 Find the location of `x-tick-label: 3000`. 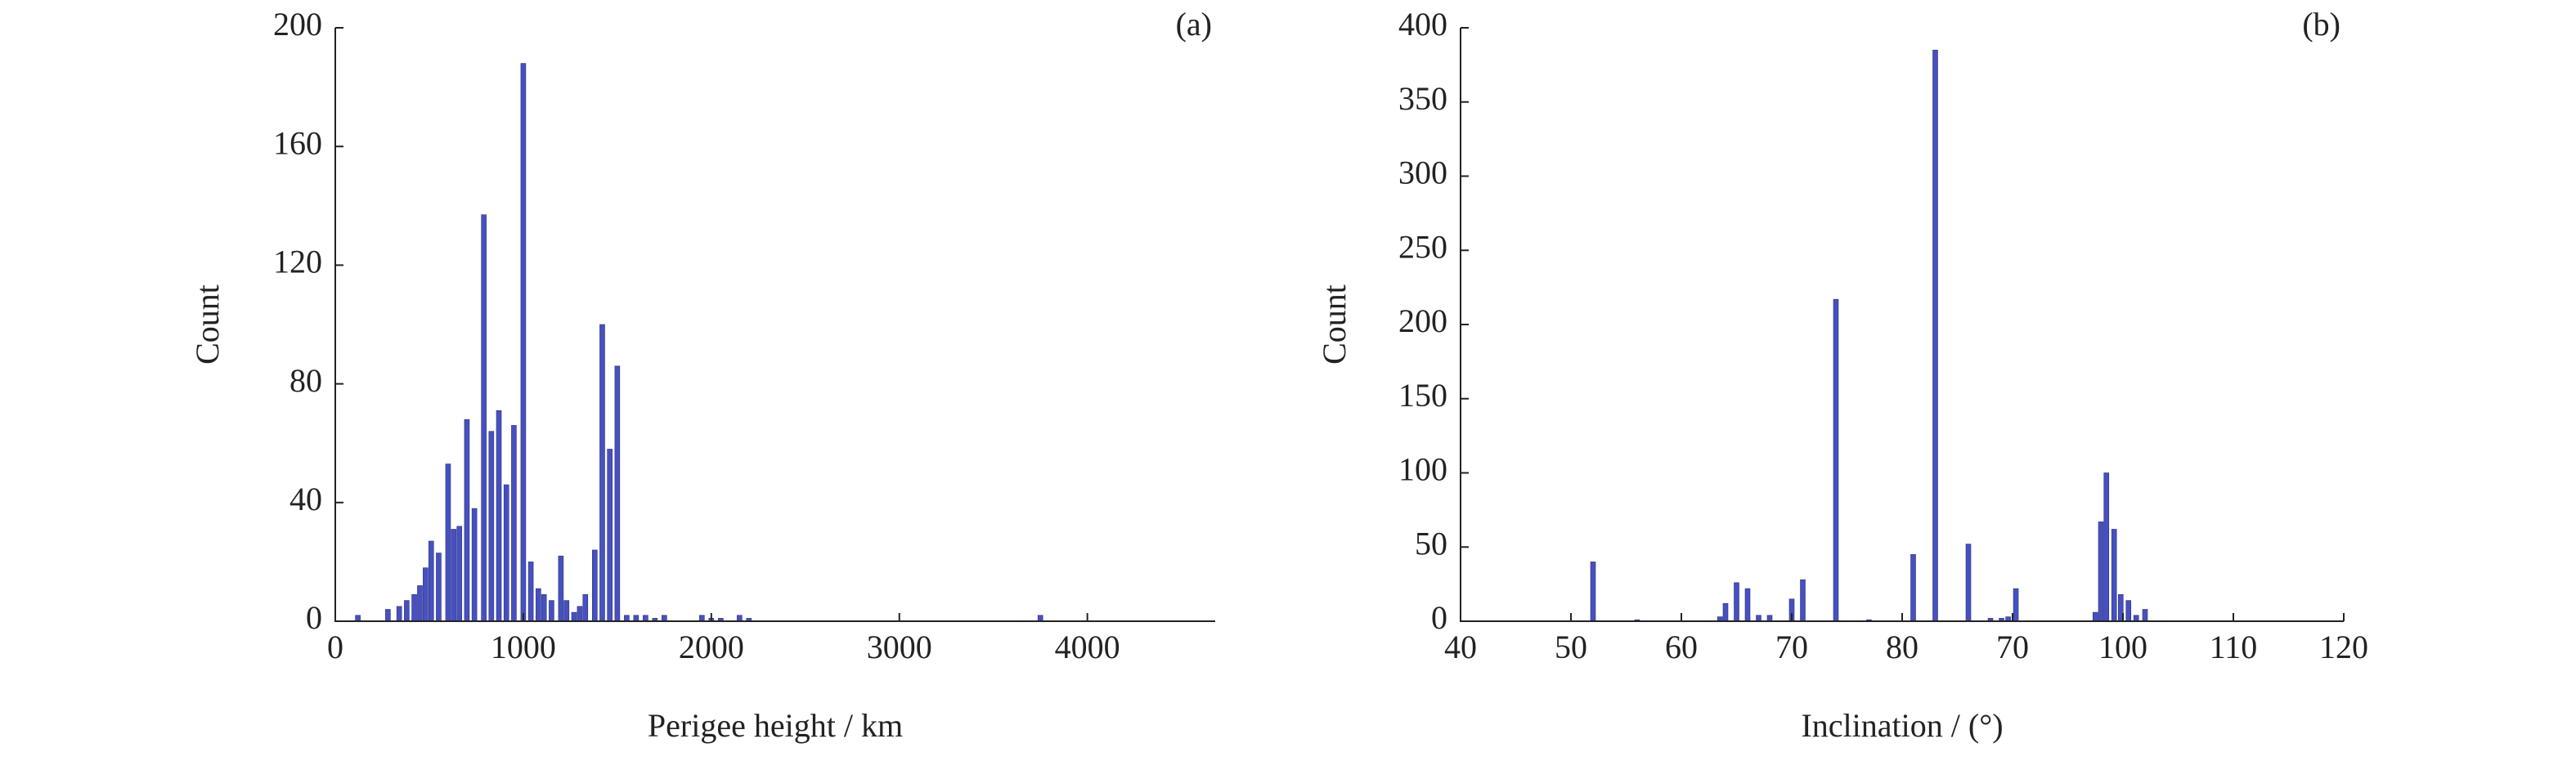

x-tick-label: 3000 is located at coordinates (899, 647).